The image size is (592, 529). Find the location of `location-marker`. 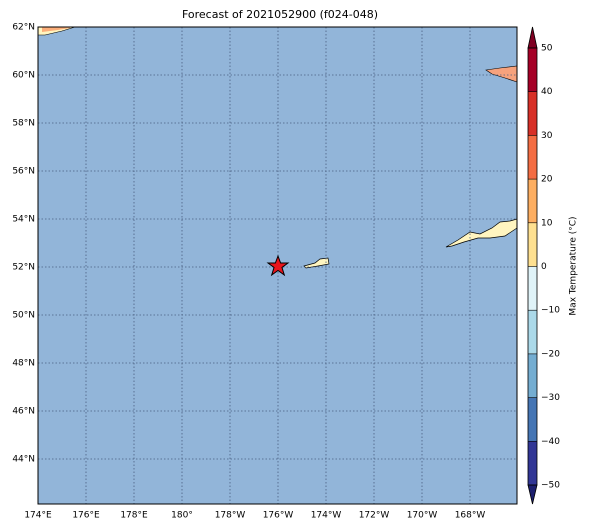

location-marker is located at coordinates (278, 265).